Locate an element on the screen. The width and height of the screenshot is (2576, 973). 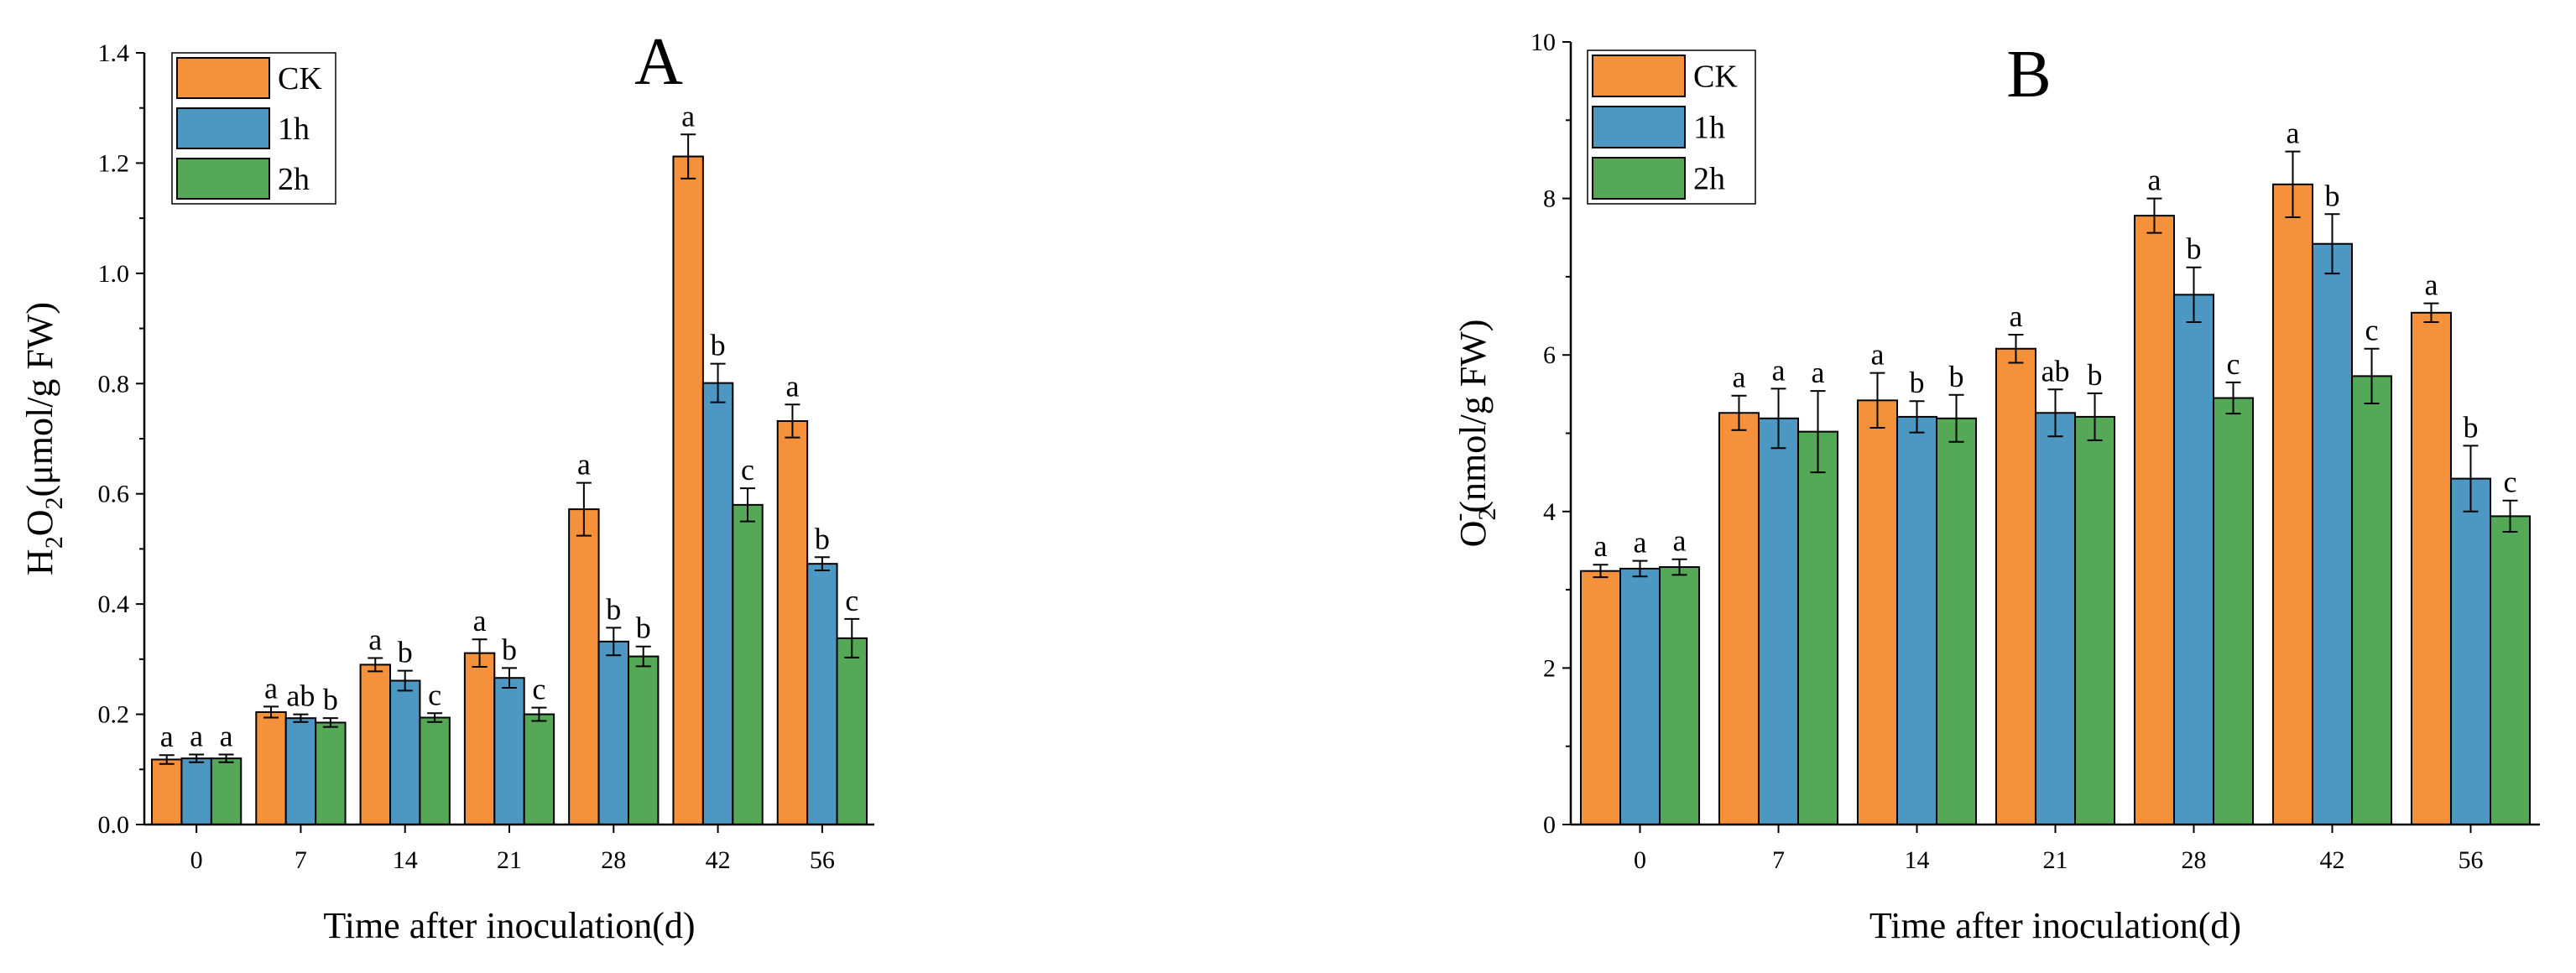
panel-label: A is located at coordinates (658, 62).